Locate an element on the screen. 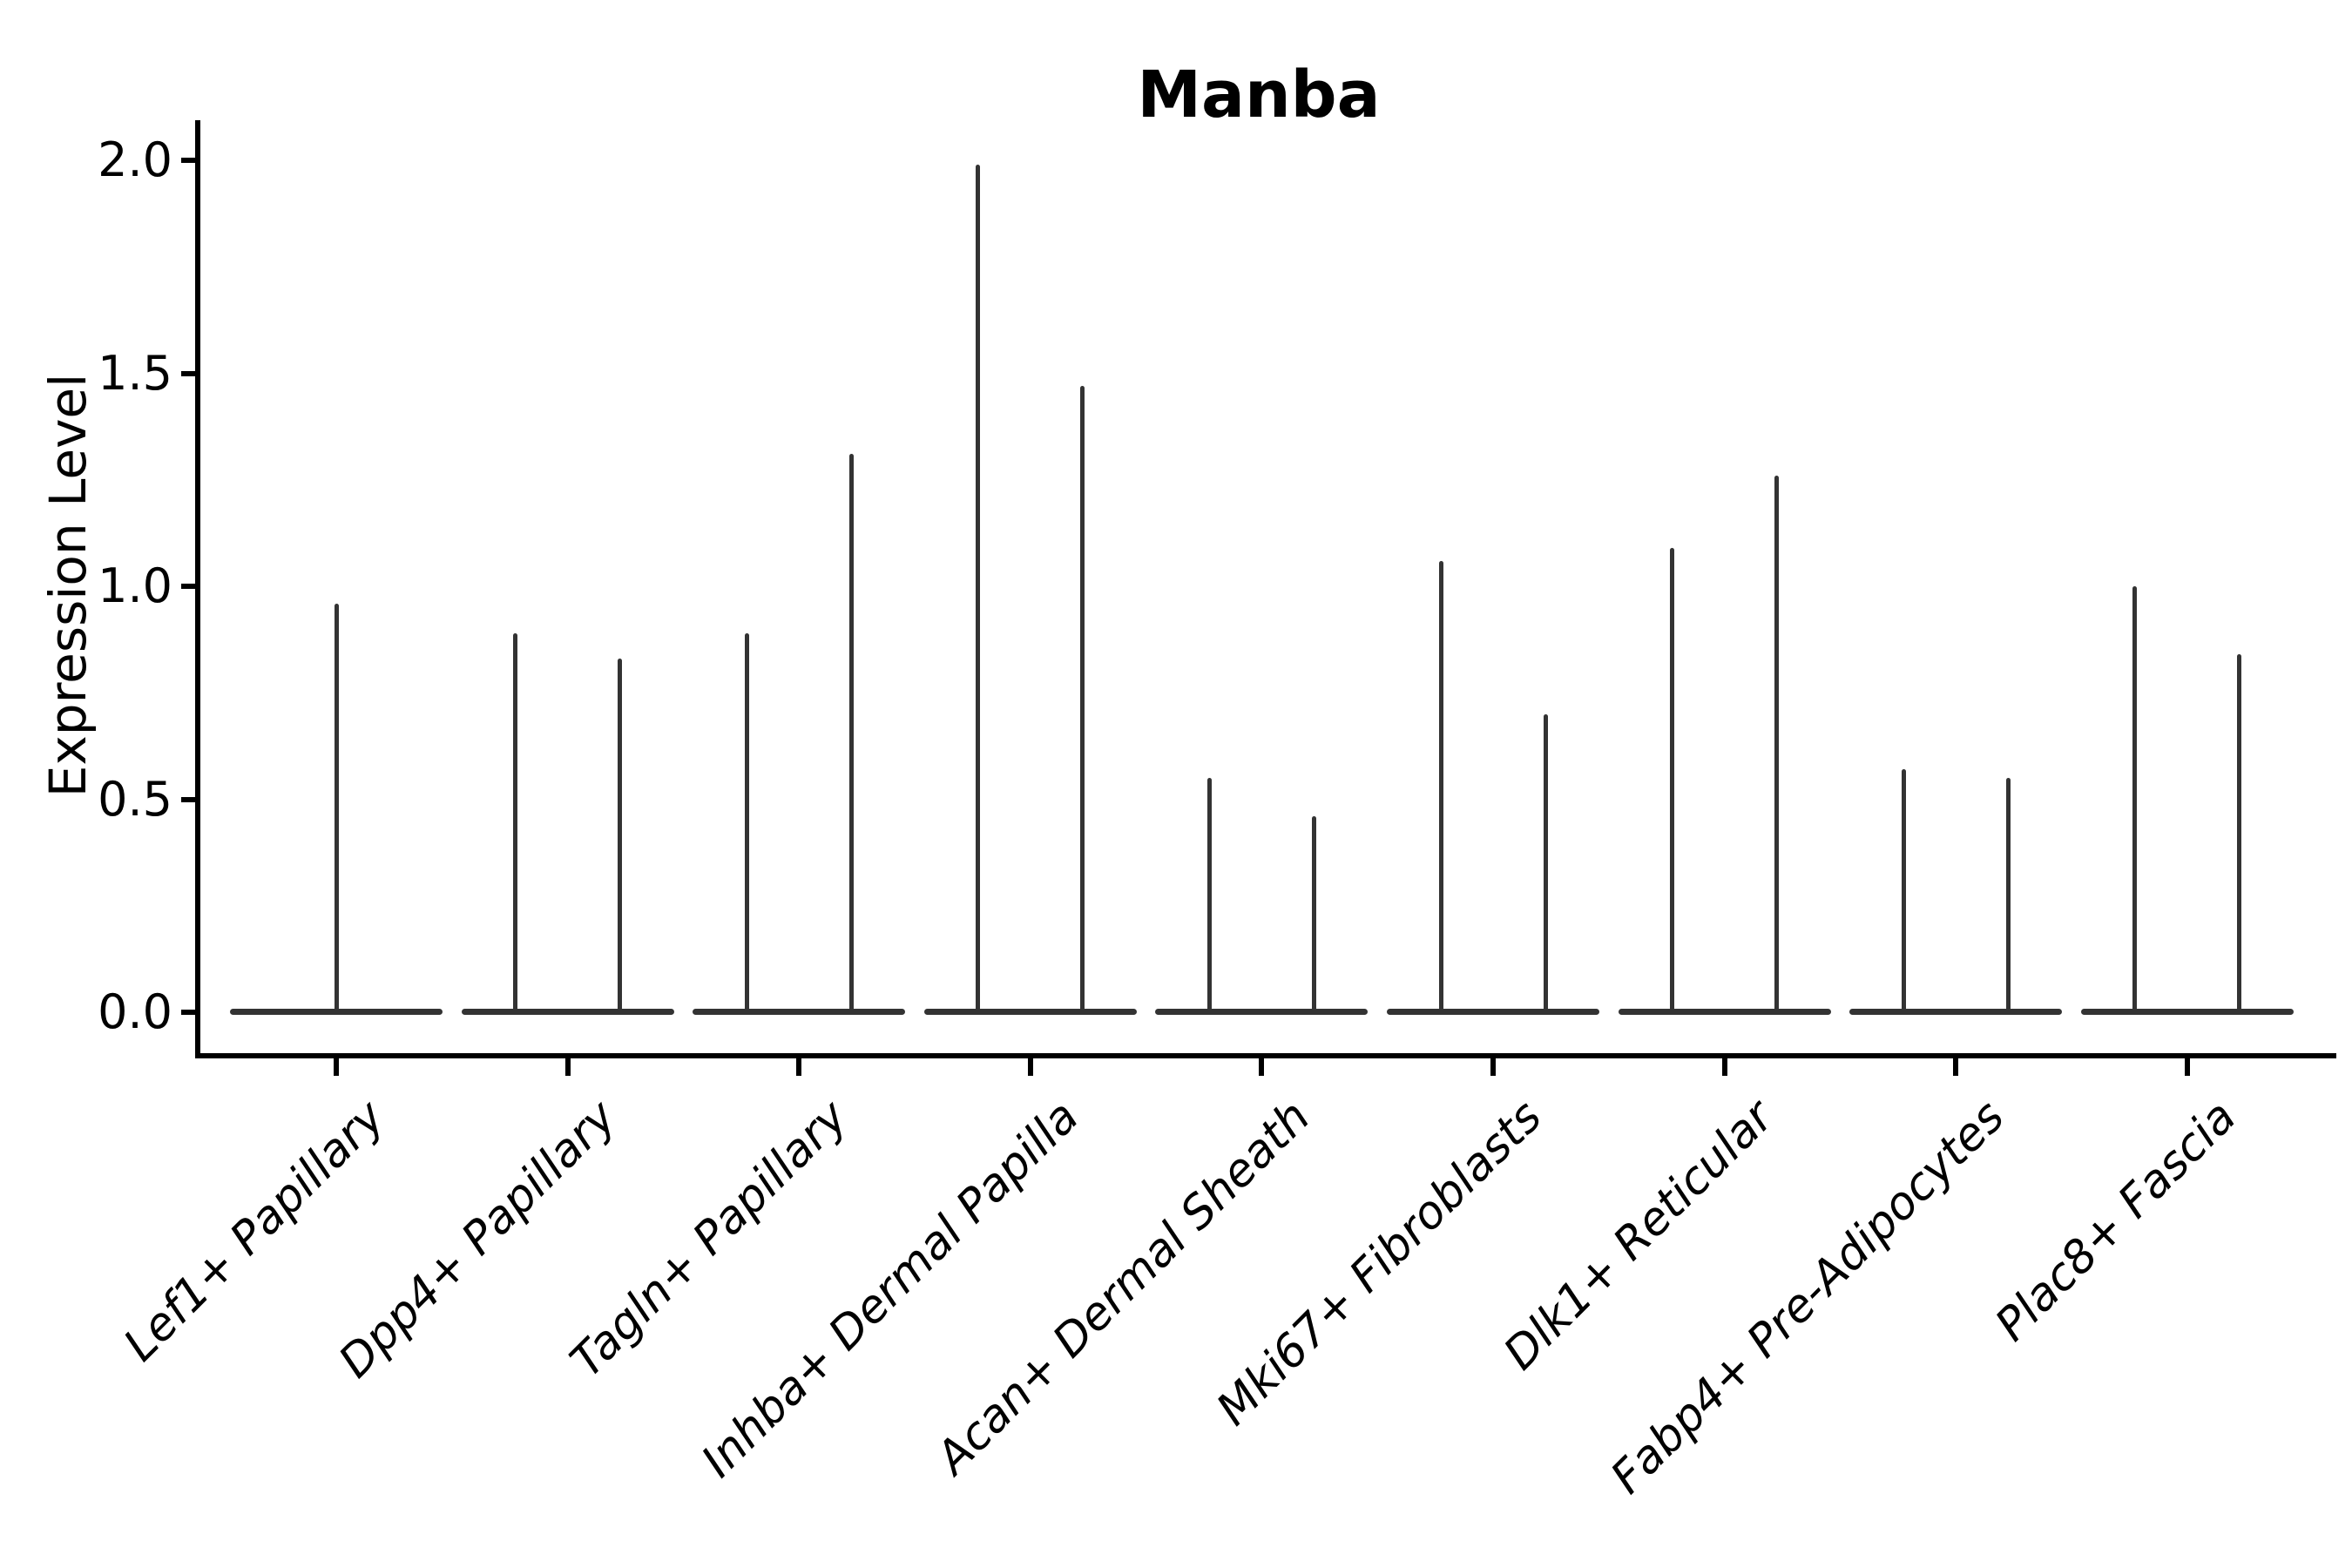 The height and width of the screenshot is (1568, 2352). x-axis-spine is located at coordinates (1265, 1055).